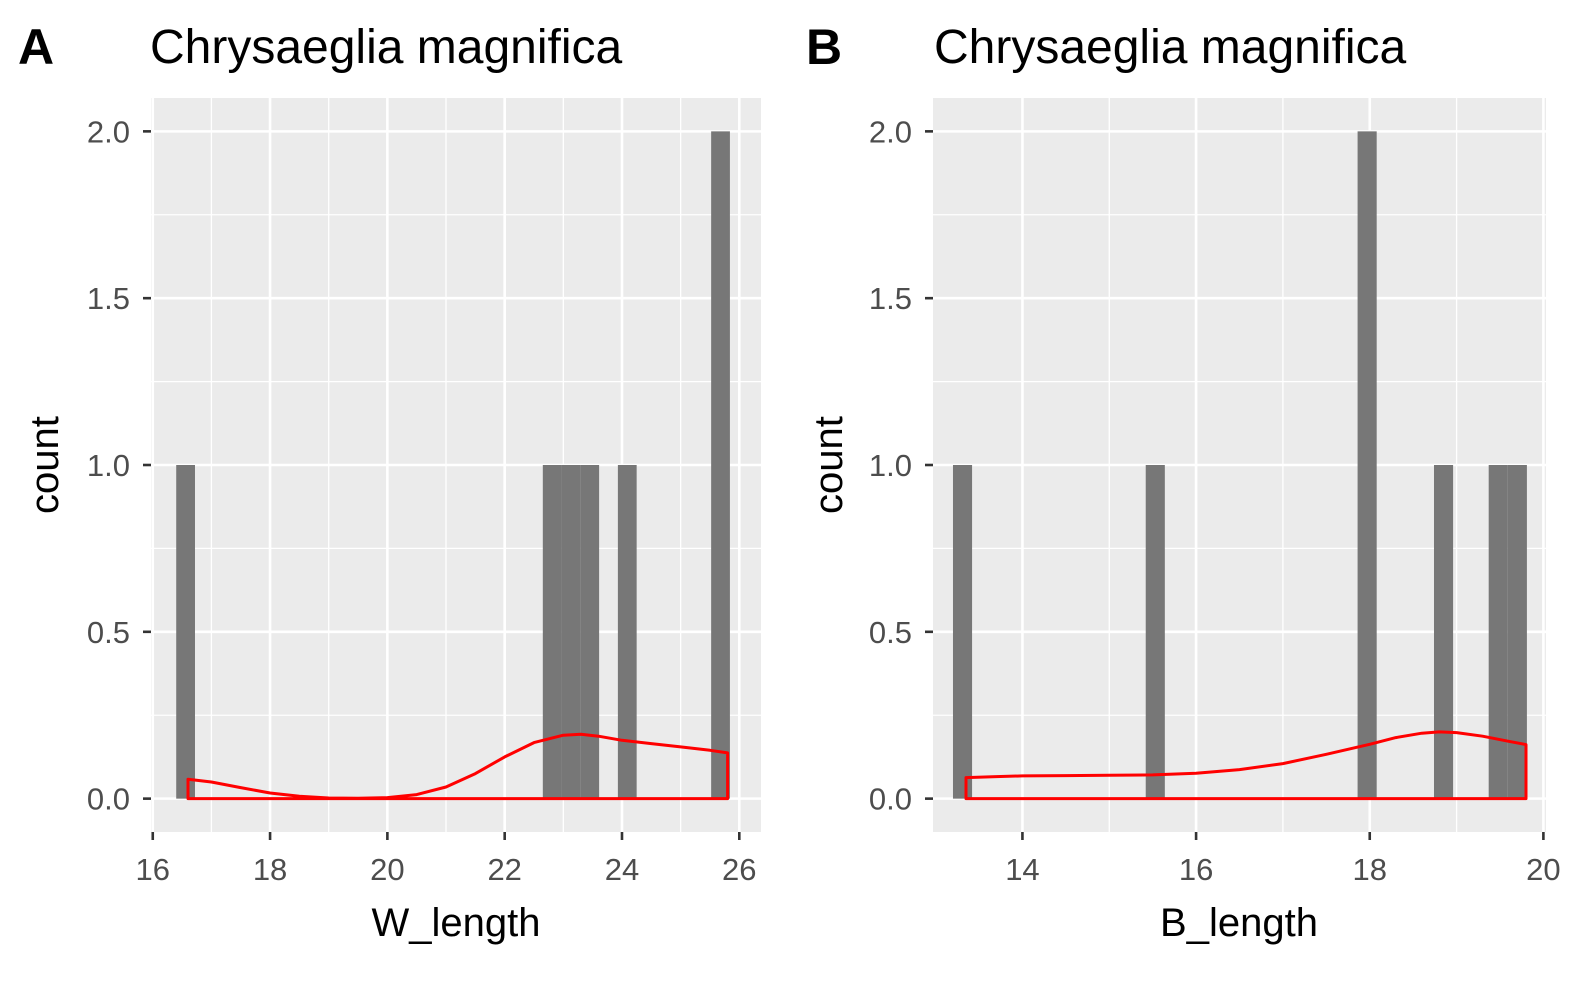  Describe the element at coordinates (622, 869) in the screenshot. I see `x-tick-label: 24` at that location.